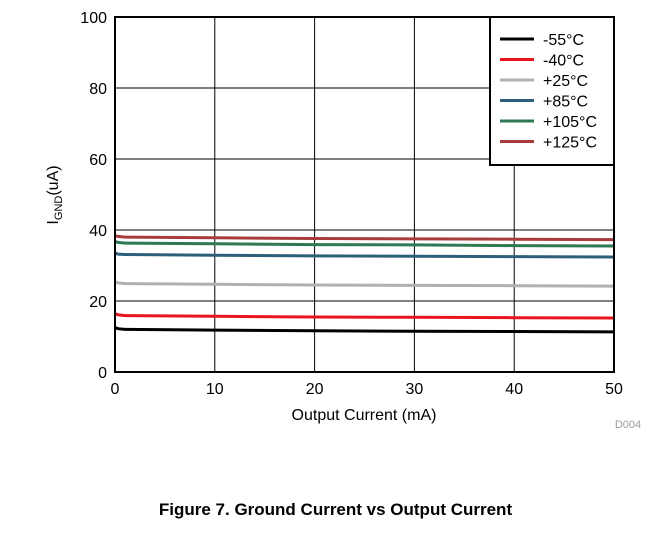  I want to click on figure-code: D004, so click(628, 425).